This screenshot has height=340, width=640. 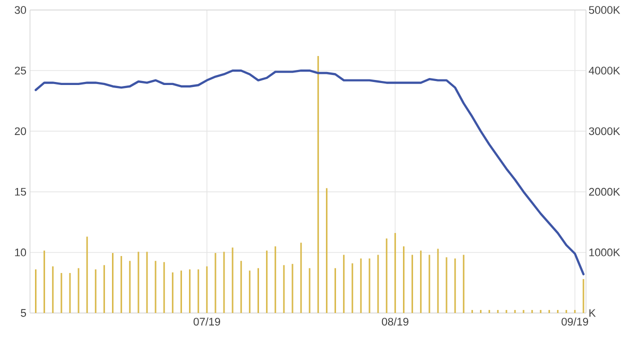 I want to click on y-tick-label: 30, so click(x=20, y=10).